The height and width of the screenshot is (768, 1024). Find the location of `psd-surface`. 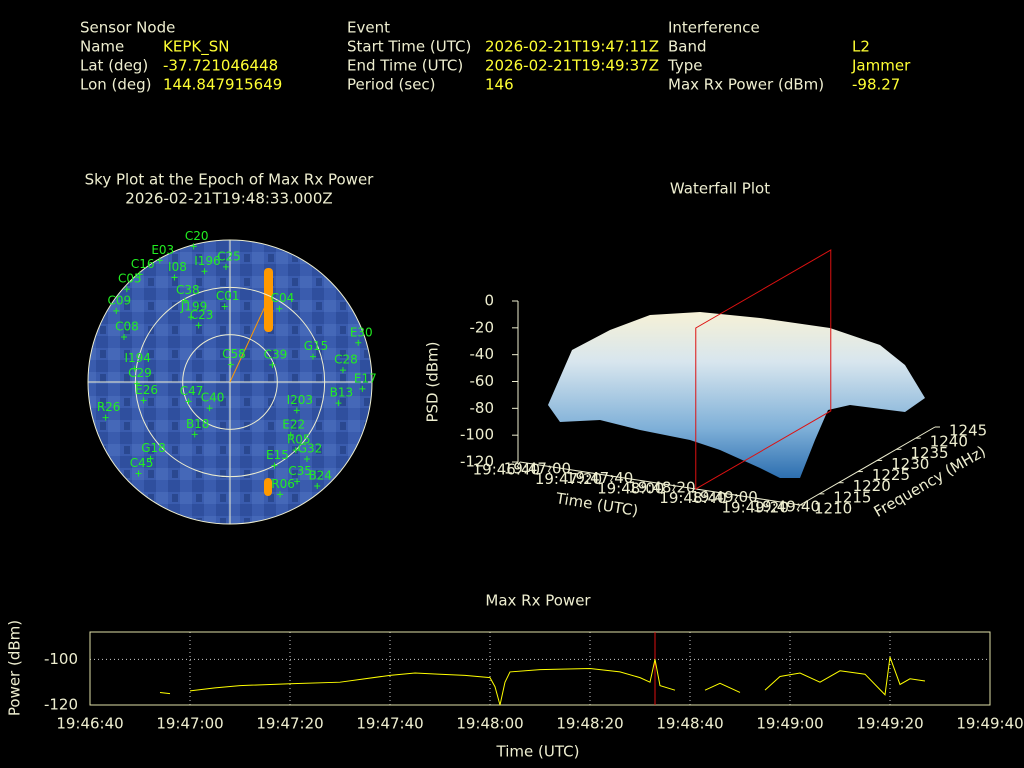

psd-surface is located at coordinates (736, 395).